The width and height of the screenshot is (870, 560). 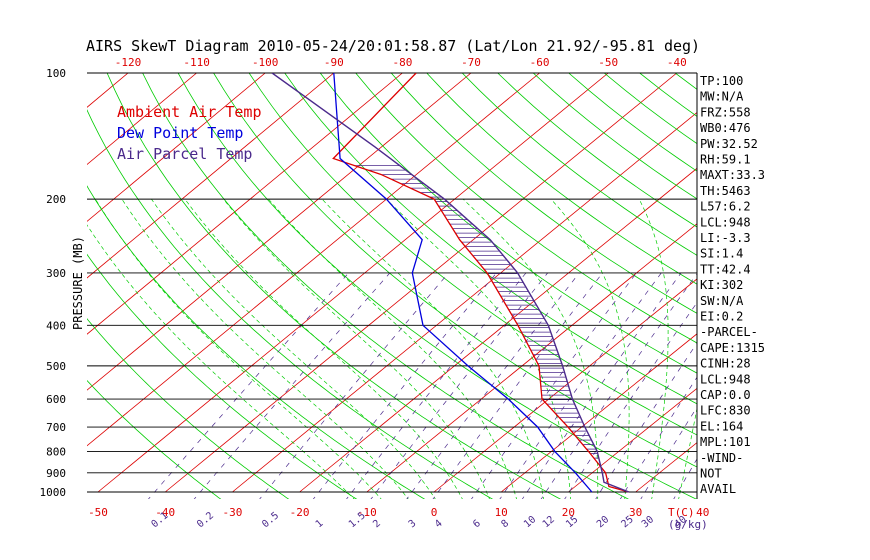 I want to click on mixing-ratio-label: 6, so click(x=477, y=524).